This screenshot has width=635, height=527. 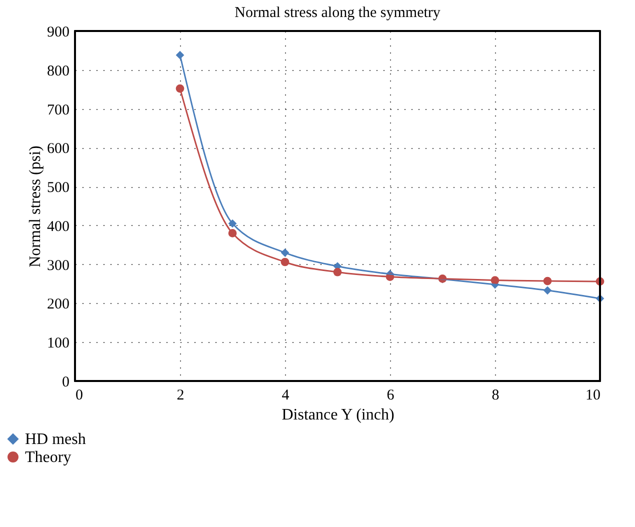 What do you see at coordinates (66, 382) in the screenshot?
I see `y-tick-label: 0` at bounding box center [66, 382].